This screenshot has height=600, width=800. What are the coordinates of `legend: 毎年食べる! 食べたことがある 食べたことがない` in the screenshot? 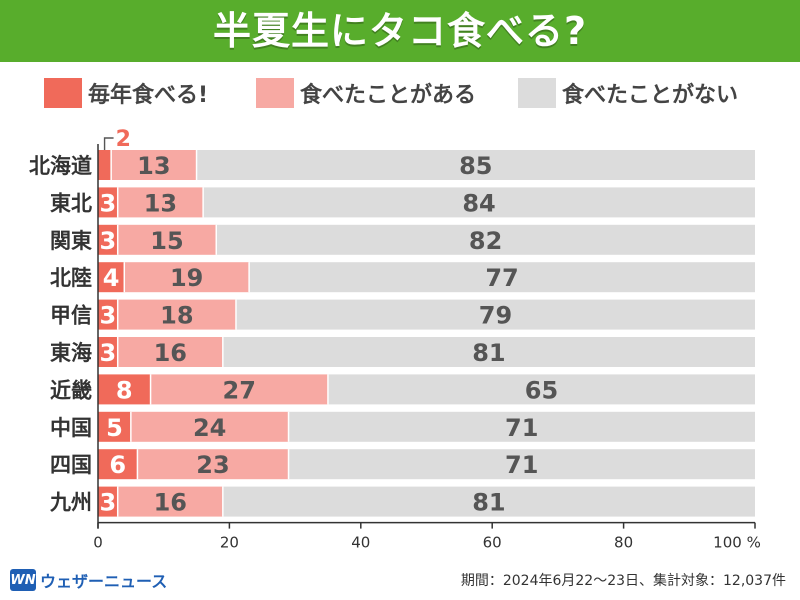 It's located at (400, 93).